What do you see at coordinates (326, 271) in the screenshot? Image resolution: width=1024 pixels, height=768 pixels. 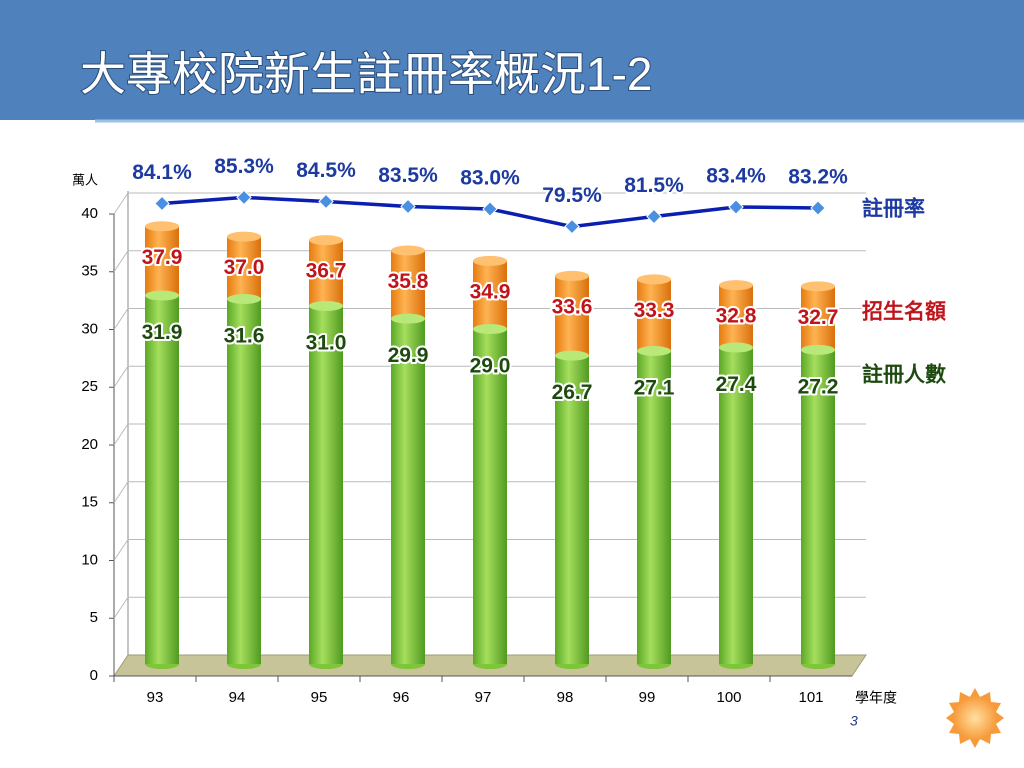 I see `data-label: 36.7` at bounding box center [326, 271].